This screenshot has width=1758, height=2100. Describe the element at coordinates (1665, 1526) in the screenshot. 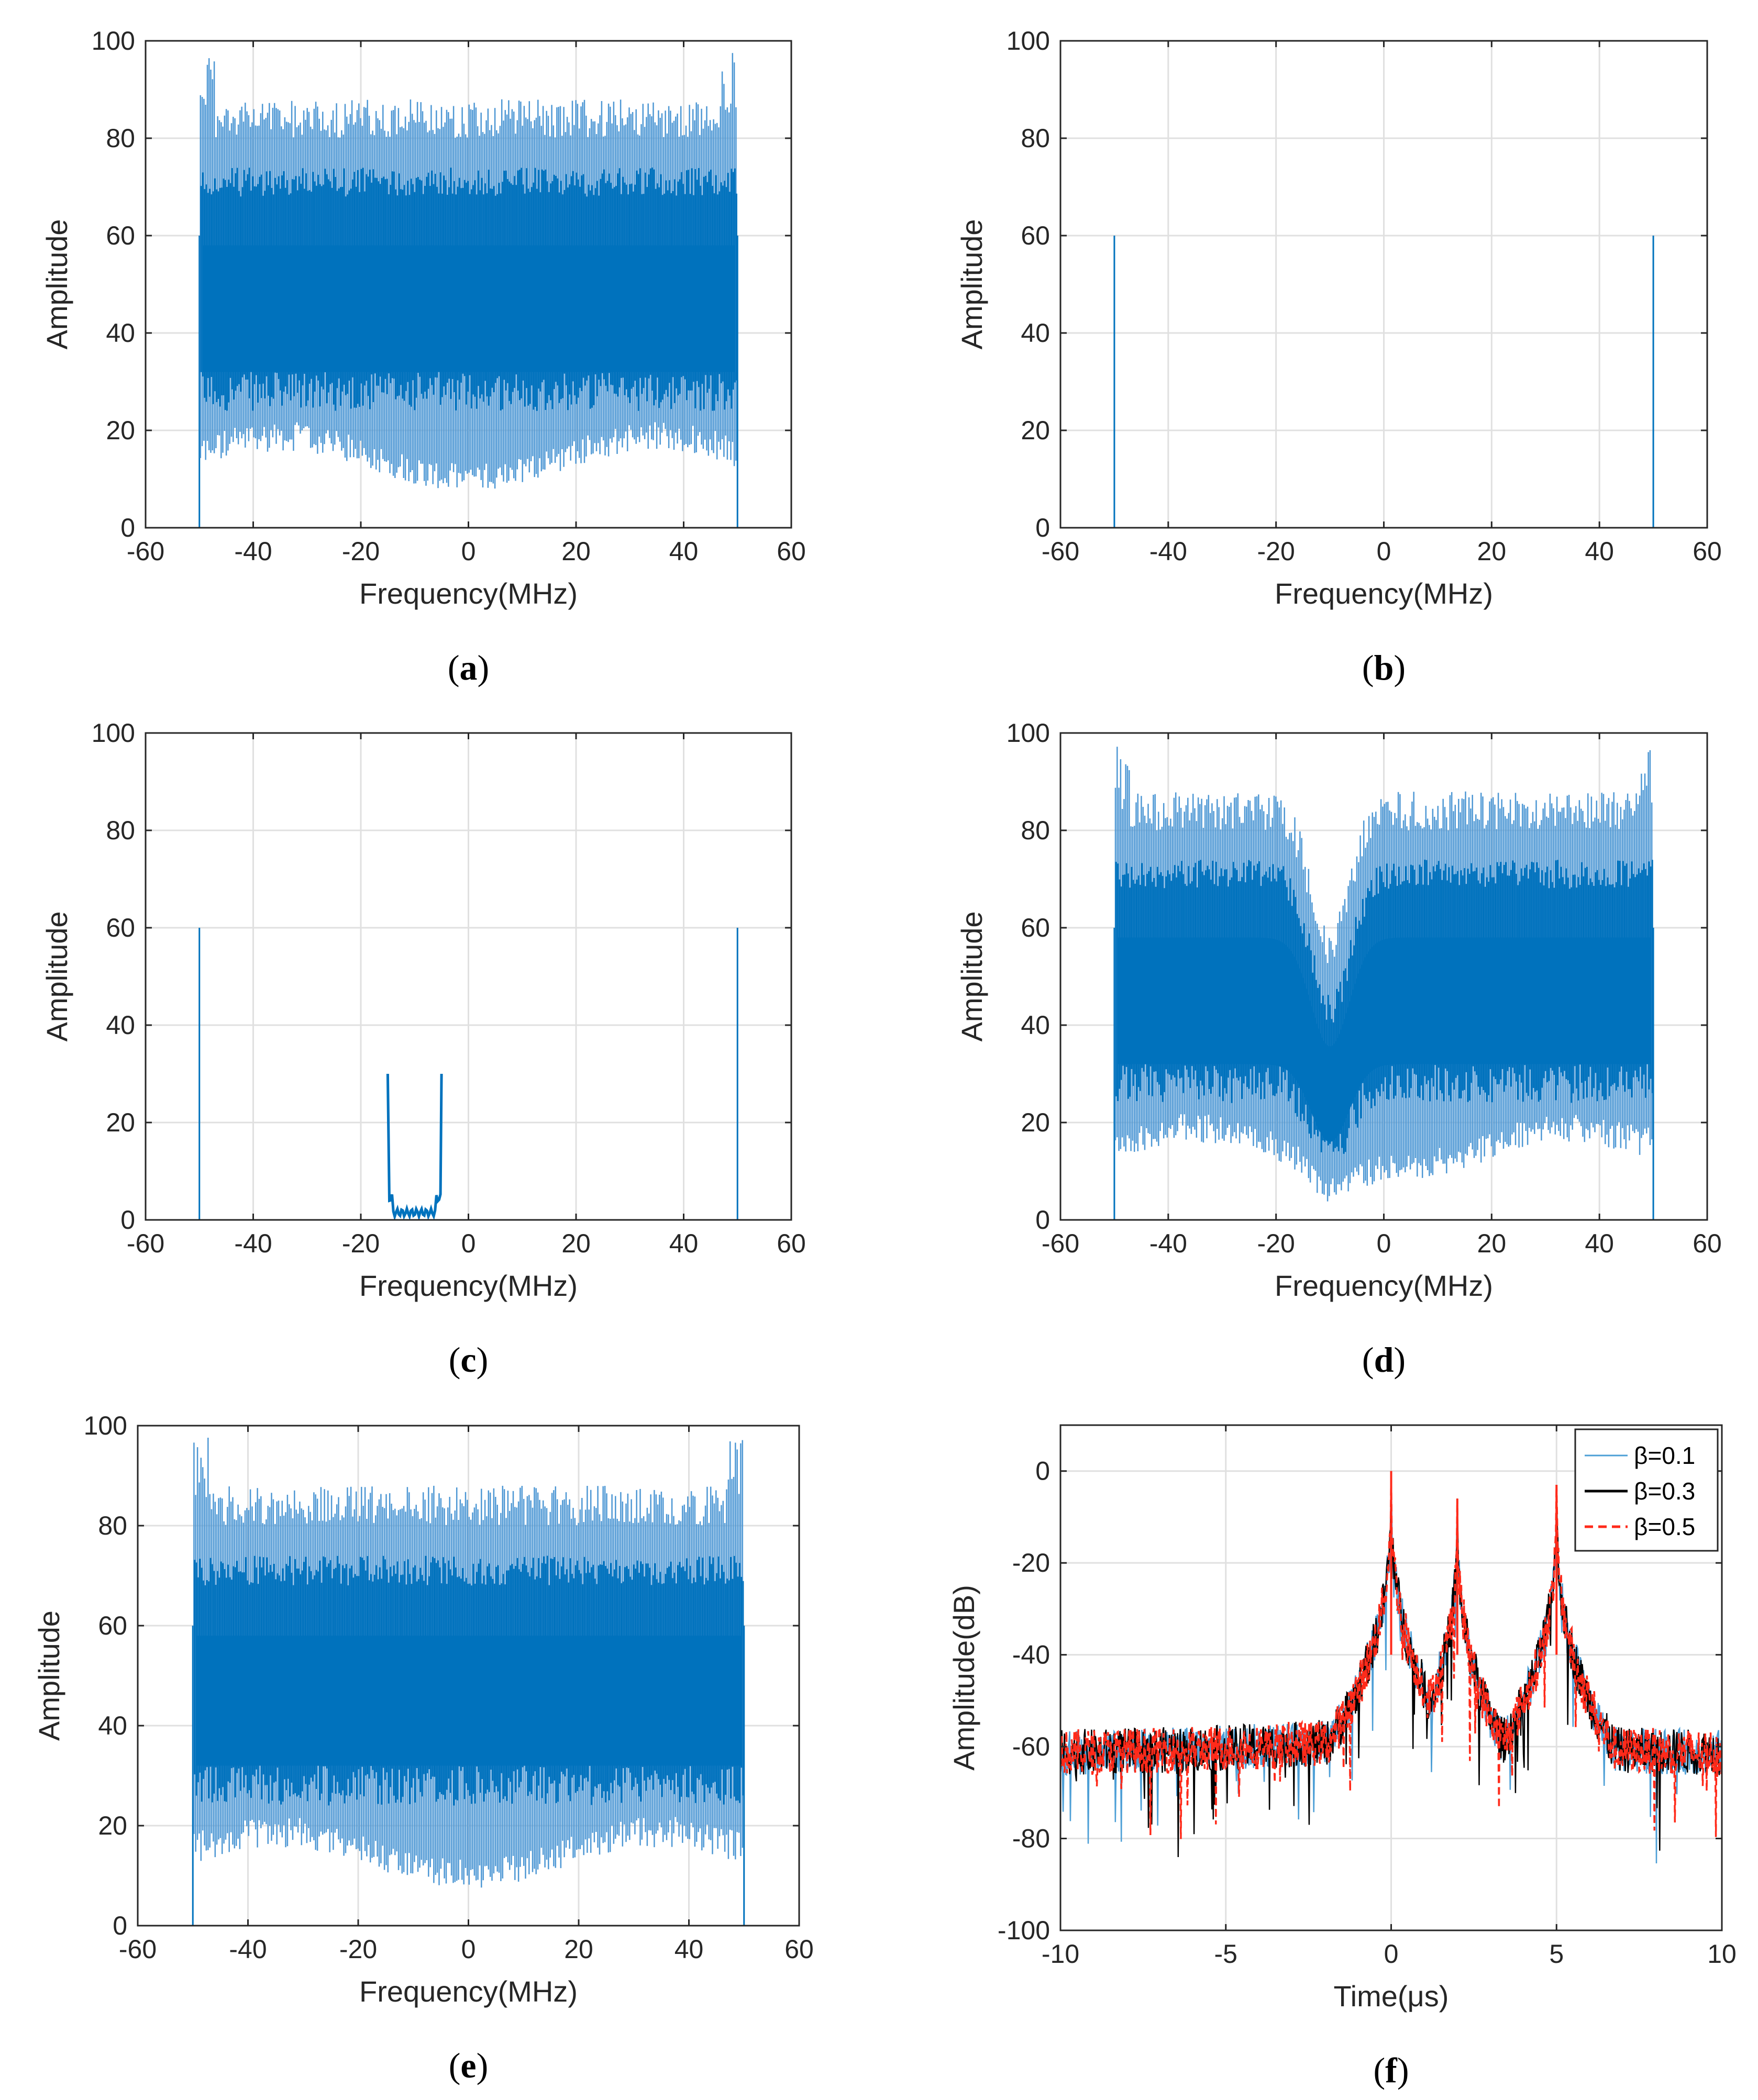

I see `legend-label-3: β=0.5` at that location.